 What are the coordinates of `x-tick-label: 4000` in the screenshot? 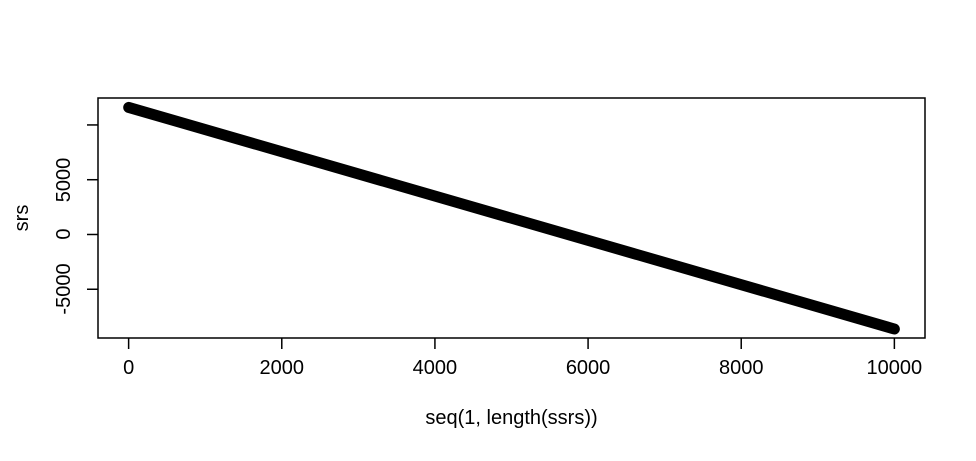 It's located at (435, 368).